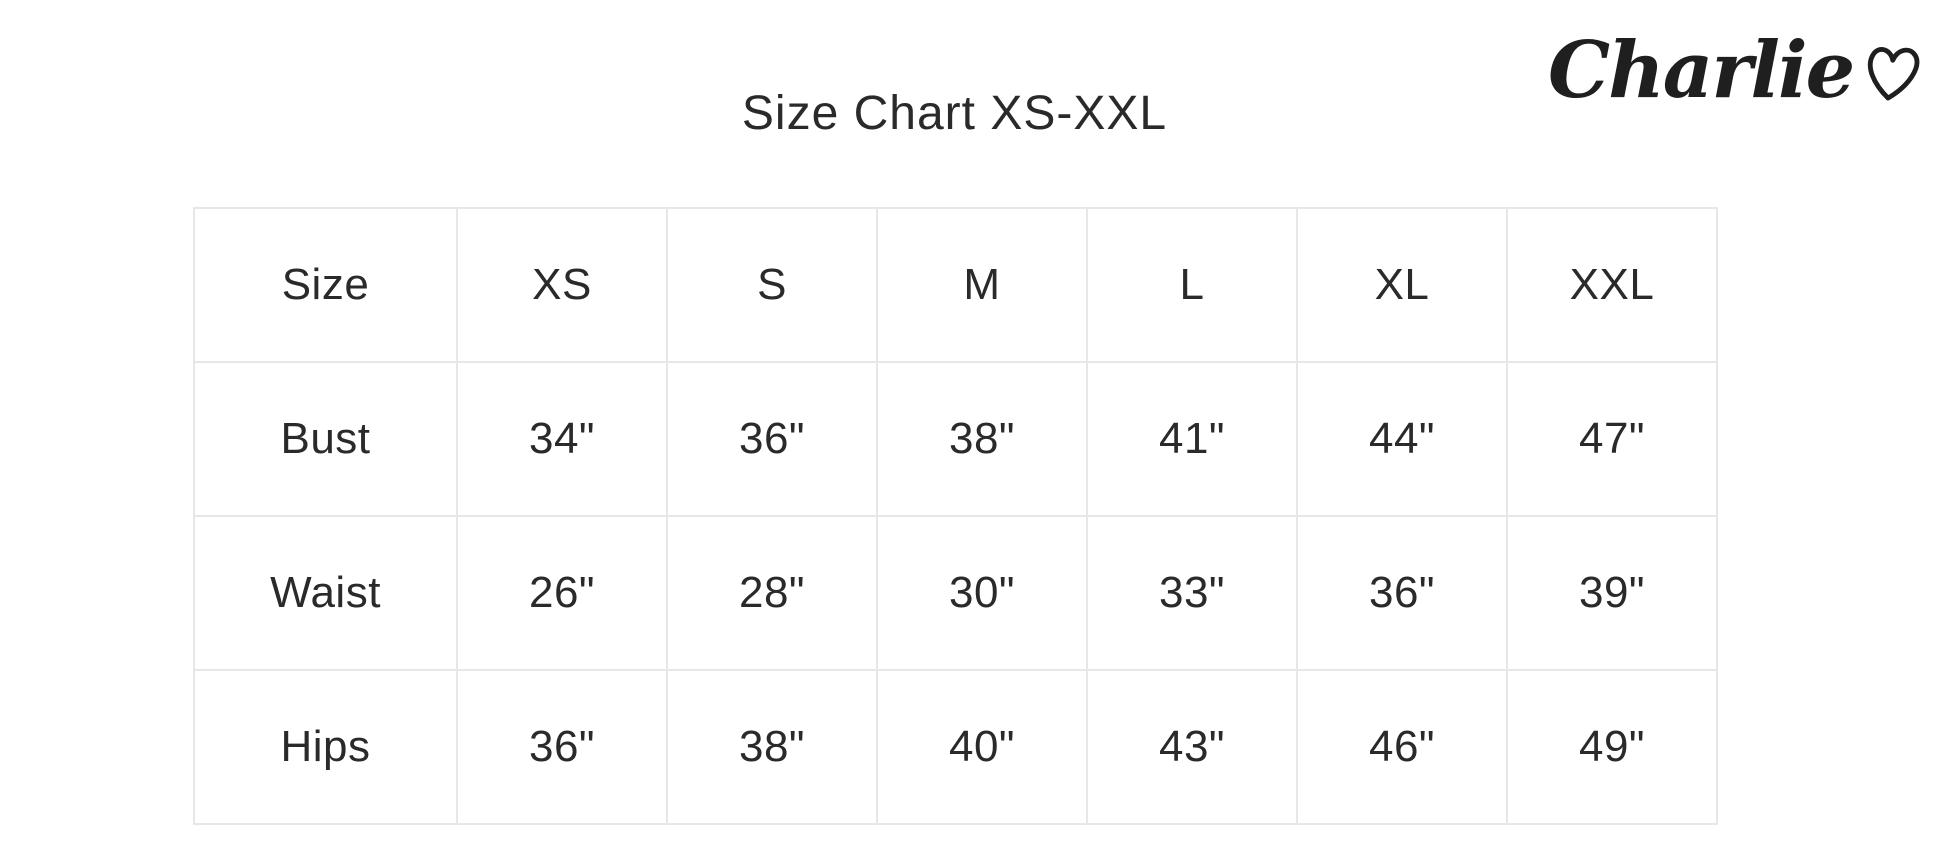 This screenshot has width=1946, height=864. What do you see at coordinates (562, 285) in the screenshot?
I see `column-header-xs: XS` at bounding box center [562, 285].